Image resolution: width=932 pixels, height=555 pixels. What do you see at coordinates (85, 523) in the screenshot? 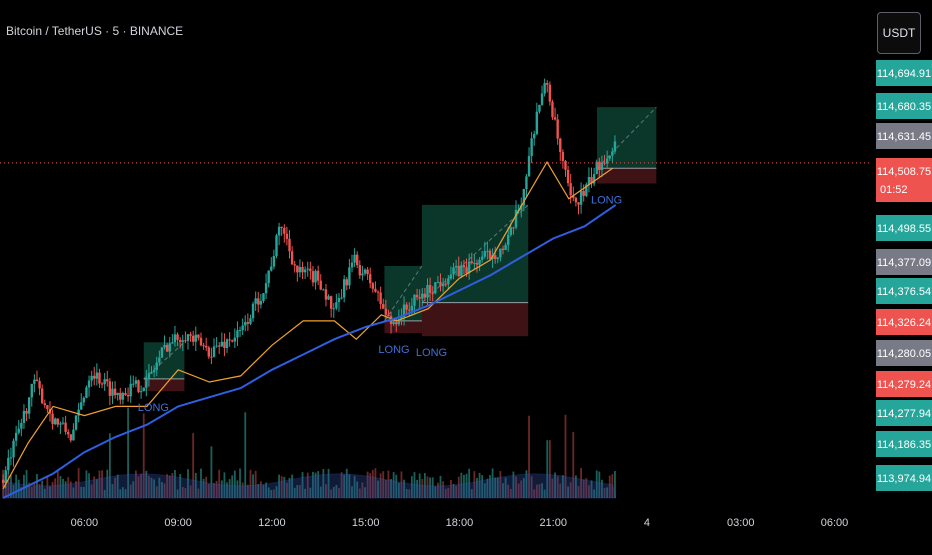
I see `time-axis-label: 06:00` at bounding box center [85, 523].